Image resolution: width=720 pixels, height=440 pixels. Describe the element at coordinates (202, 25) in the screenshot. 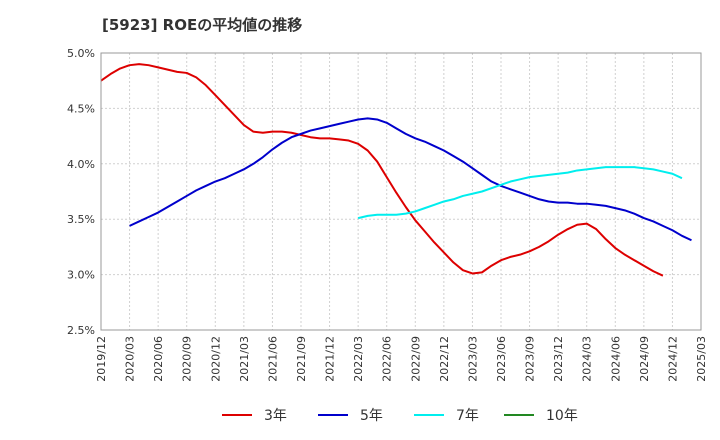

I see `chart-title: [5923] ROEの平均値の推移` at that location.